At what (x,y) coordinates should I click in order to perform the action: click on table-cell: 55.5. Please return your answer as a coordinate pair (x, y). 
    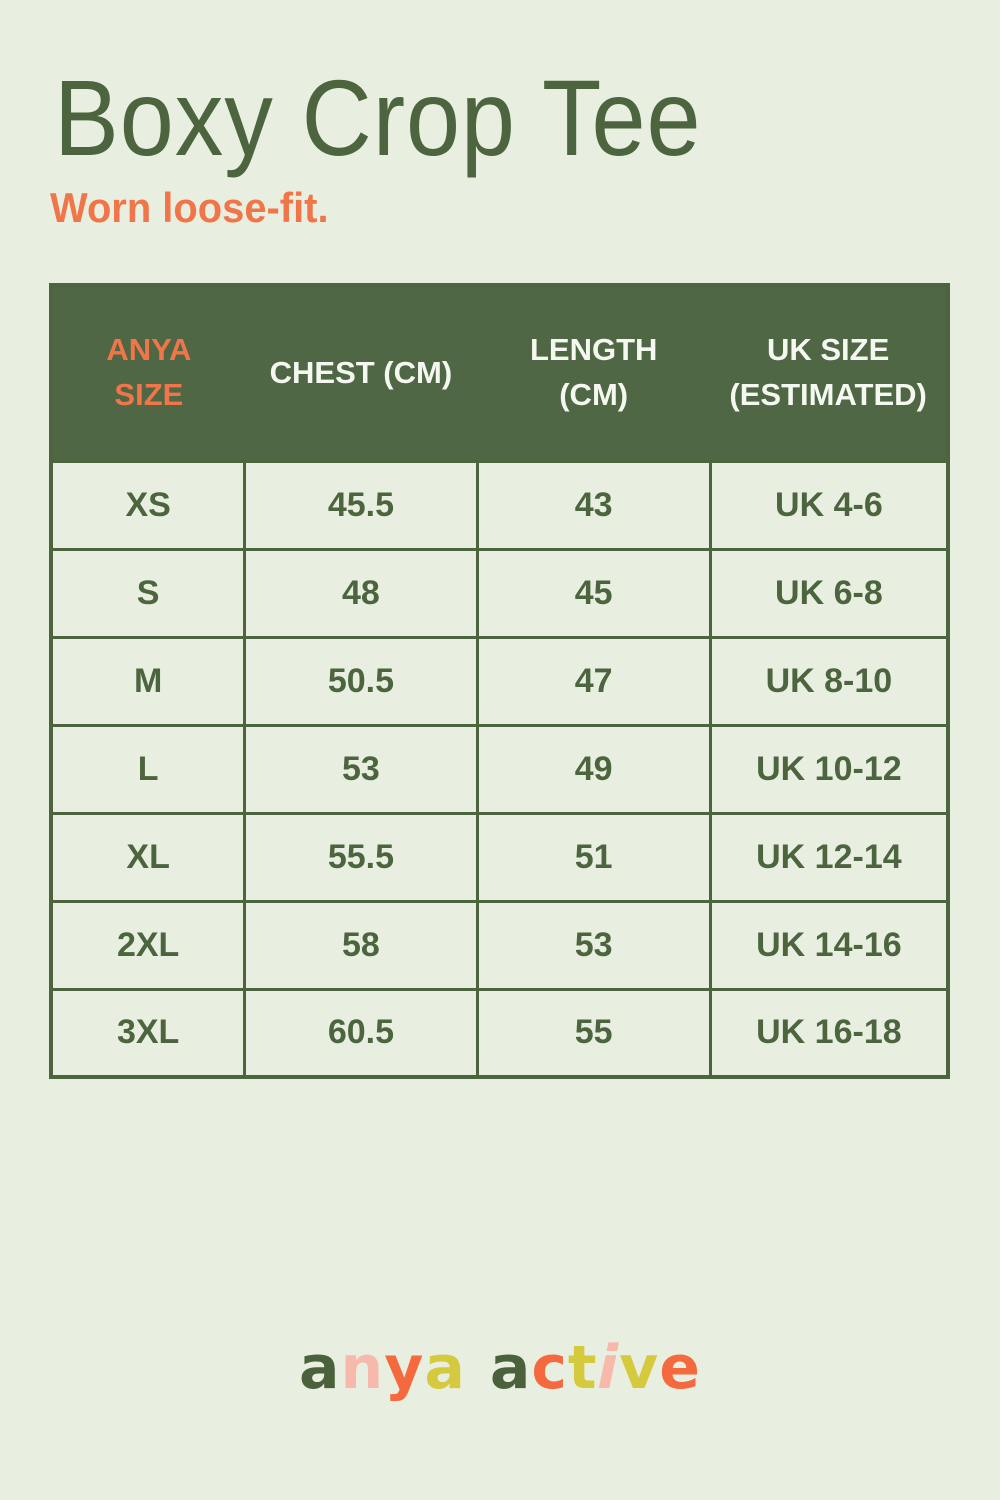
    Looking at the image, I should click on (361, 857).